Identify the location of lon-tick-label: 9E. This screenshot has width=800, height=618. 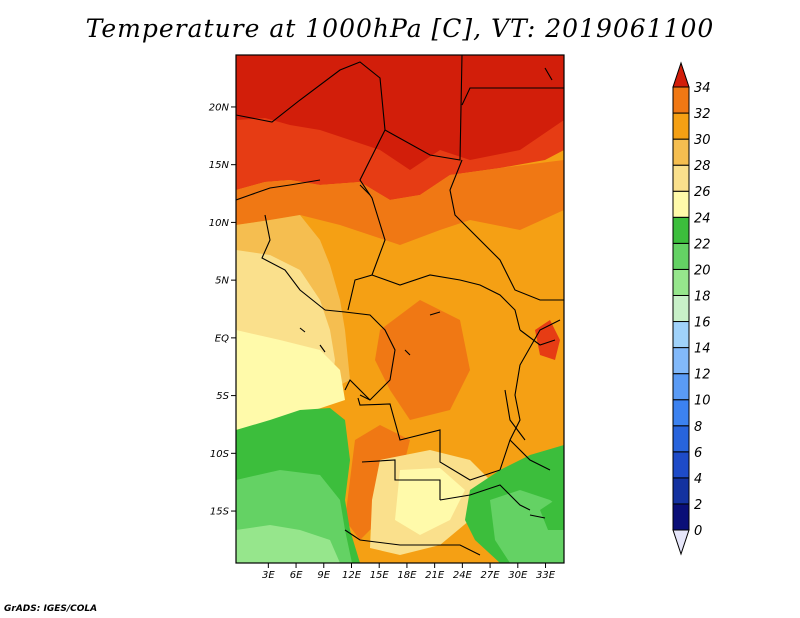
(323, 575).